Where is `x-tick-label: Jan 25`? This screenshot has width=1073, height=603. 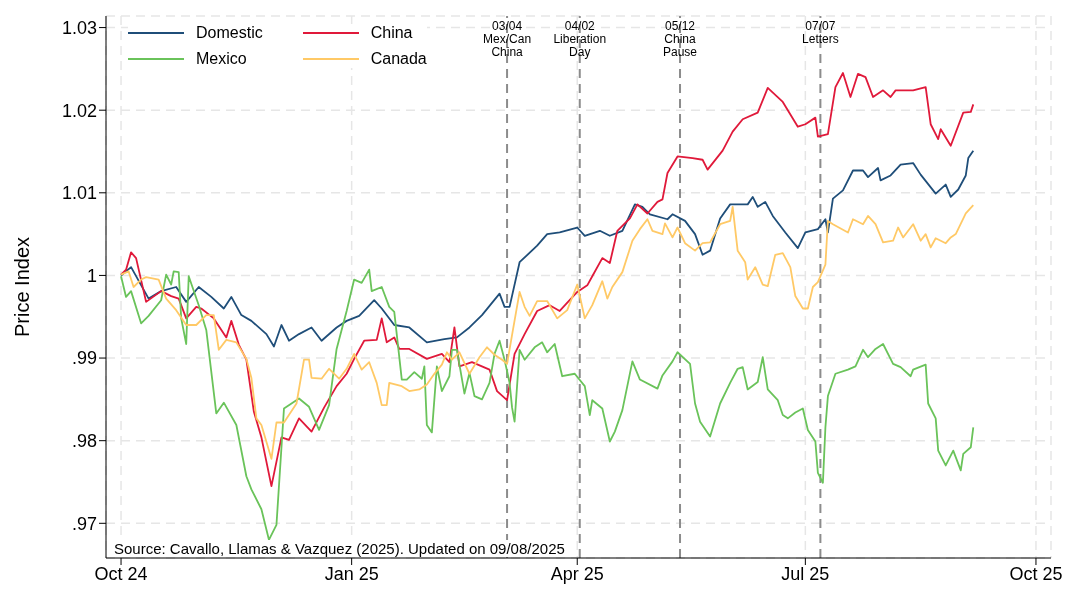 x-tick-label: Jan 25 is located at coordinates (351, 573).